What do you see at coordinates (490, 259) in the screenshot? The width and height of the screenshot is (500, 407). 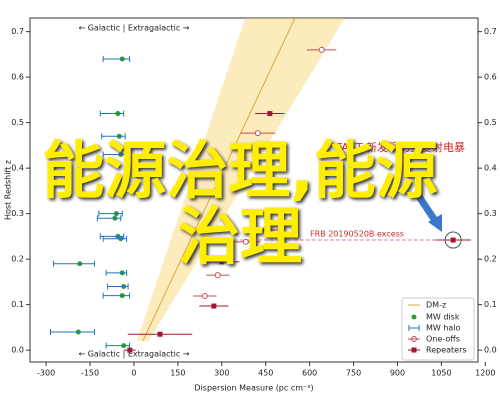 I see `y2-tick-label: 0.2` at bounding box center [490, 259].